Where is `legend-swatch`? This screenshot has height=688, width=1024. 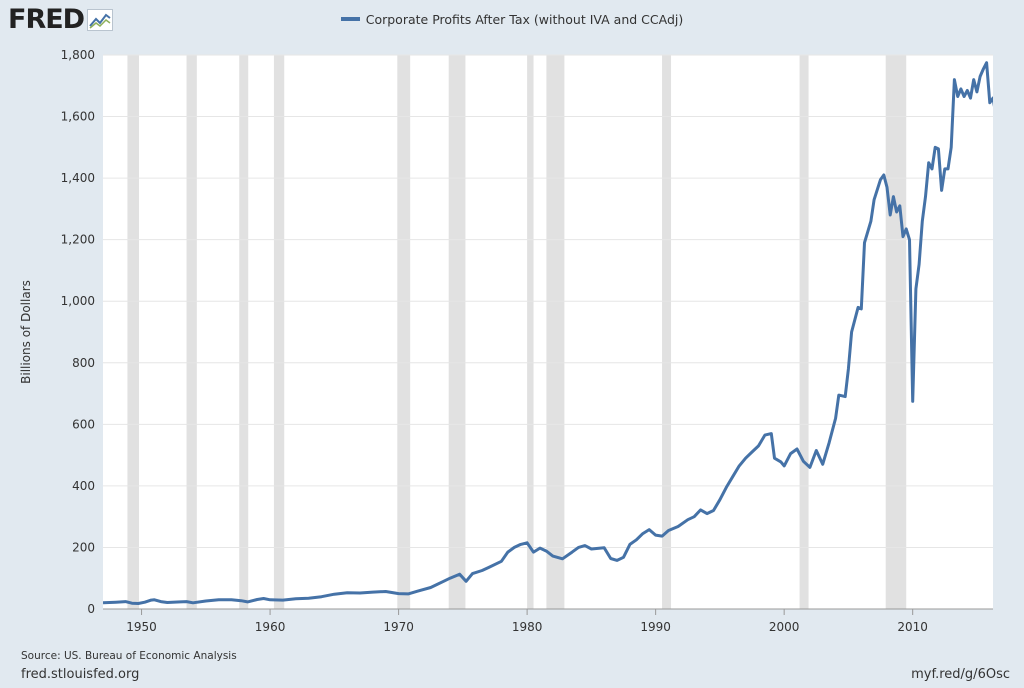
legend-swatch is located at coordinates (350, 18).